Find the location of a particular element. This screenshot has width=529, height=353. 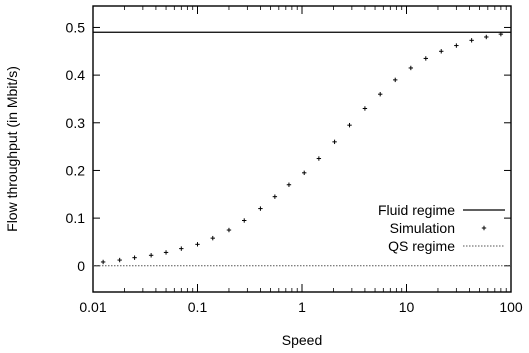

y-tick-label: 0.2 is located at coordinates (76, 170).